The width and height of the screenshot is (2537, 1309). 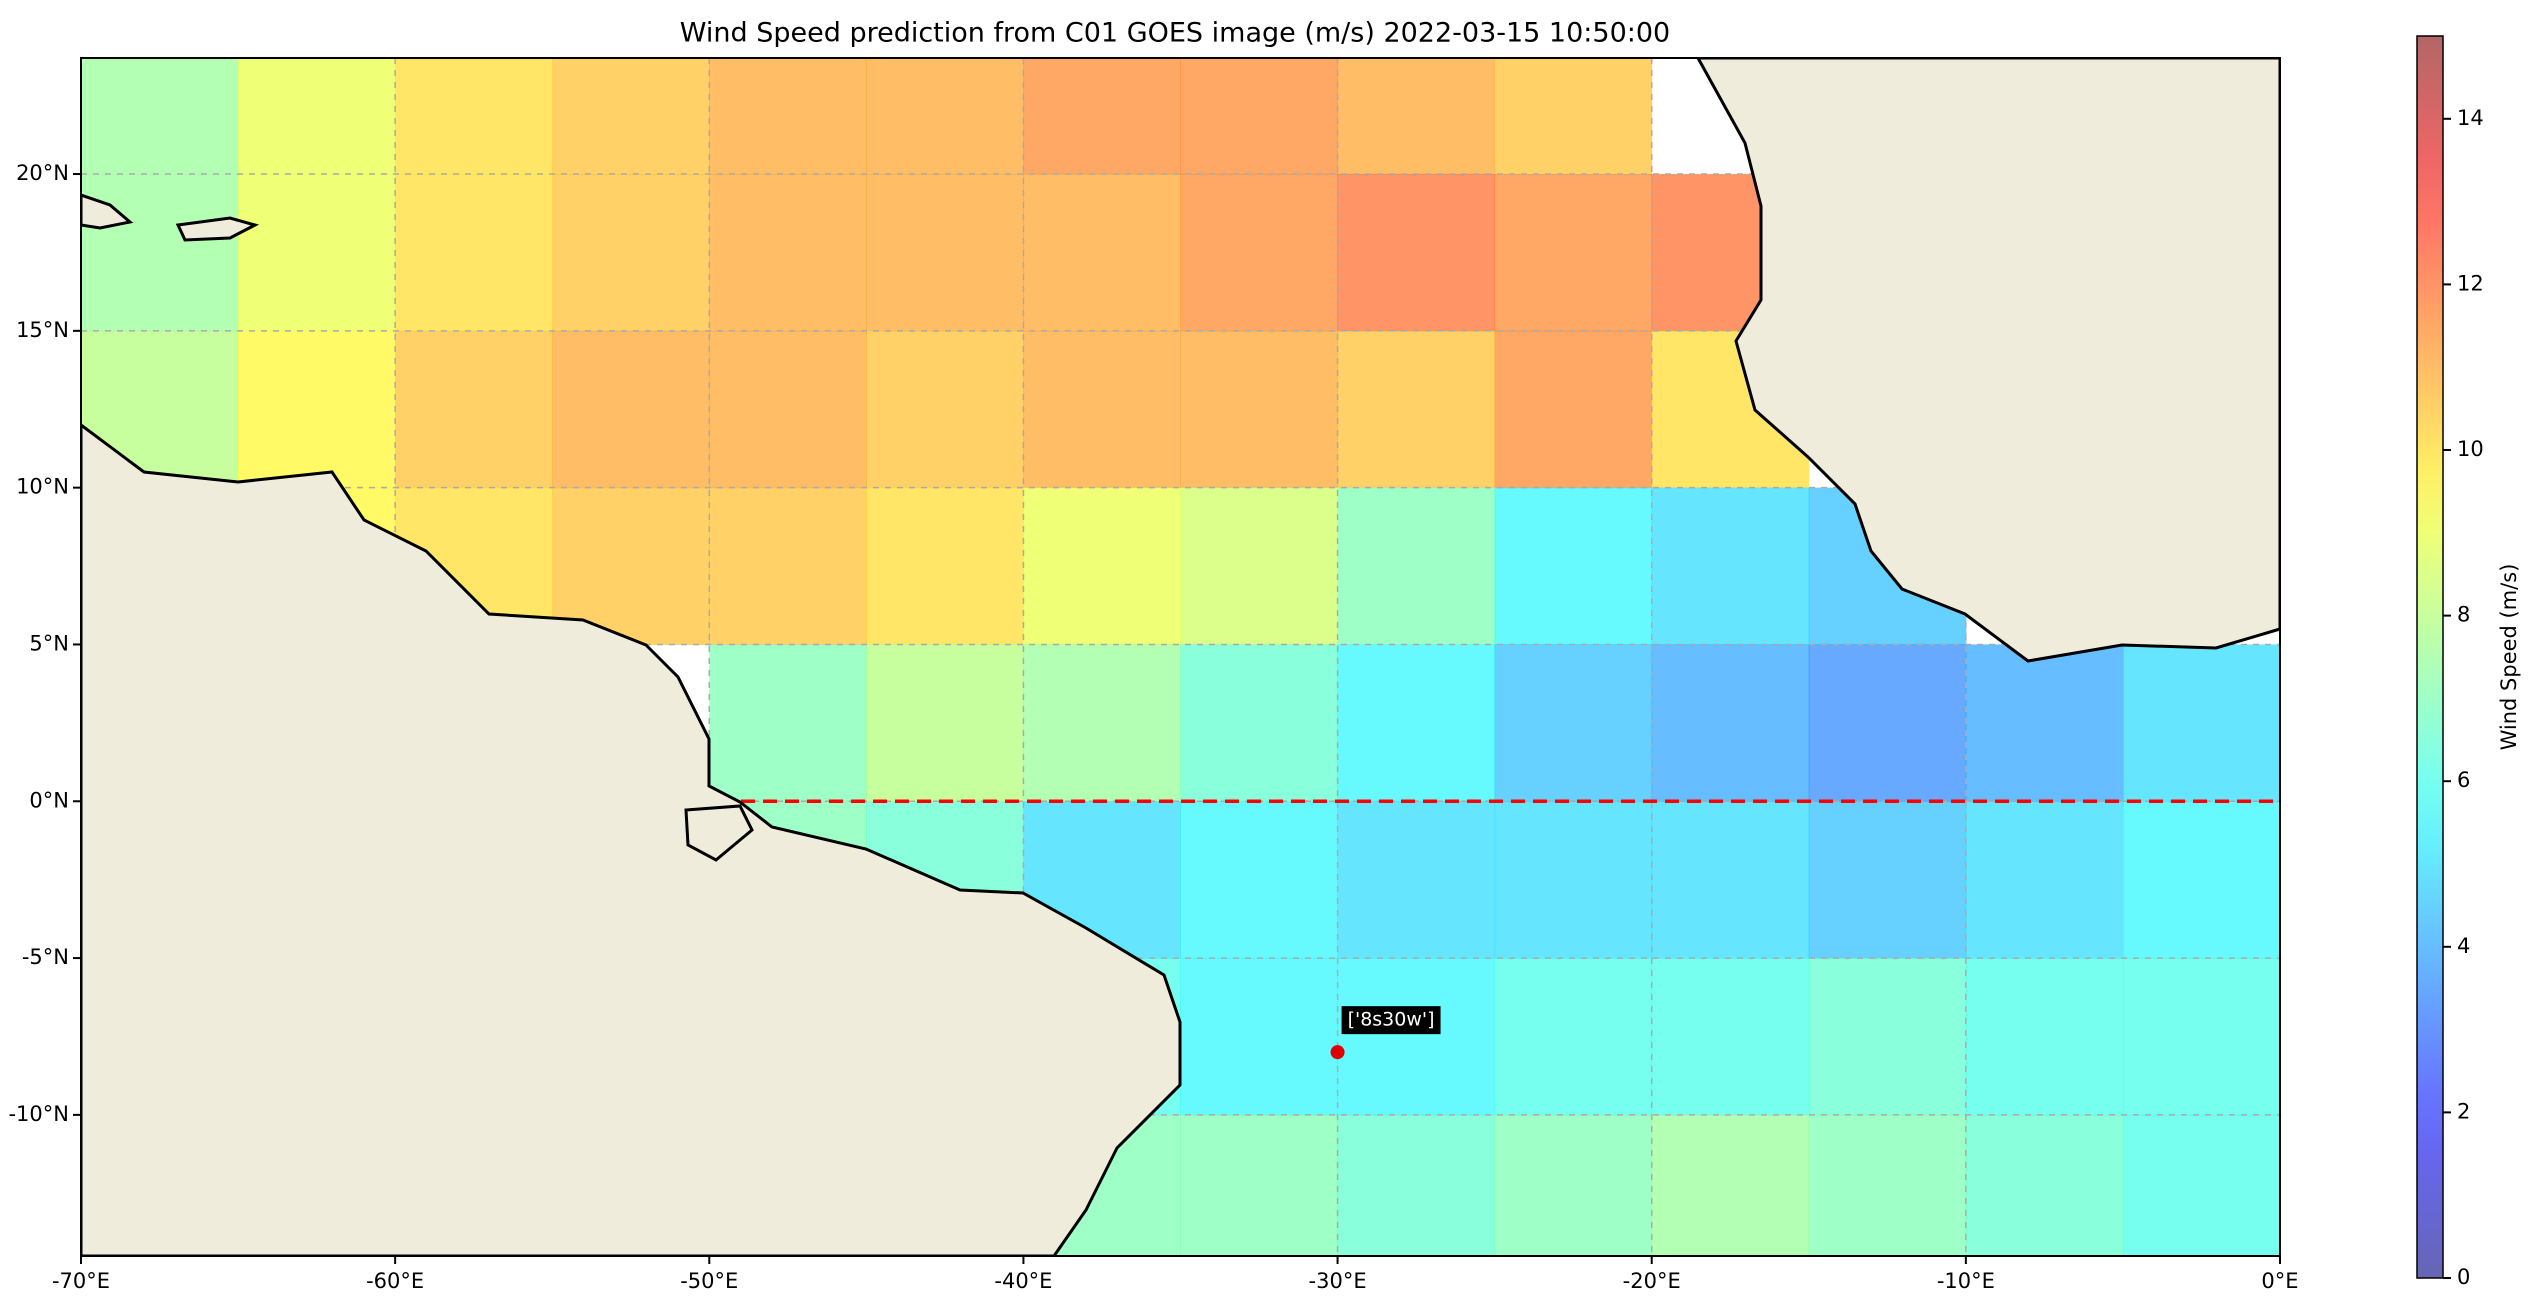 I want to click on annotation: ['8s30w'], so click(x=1385, y=1033).